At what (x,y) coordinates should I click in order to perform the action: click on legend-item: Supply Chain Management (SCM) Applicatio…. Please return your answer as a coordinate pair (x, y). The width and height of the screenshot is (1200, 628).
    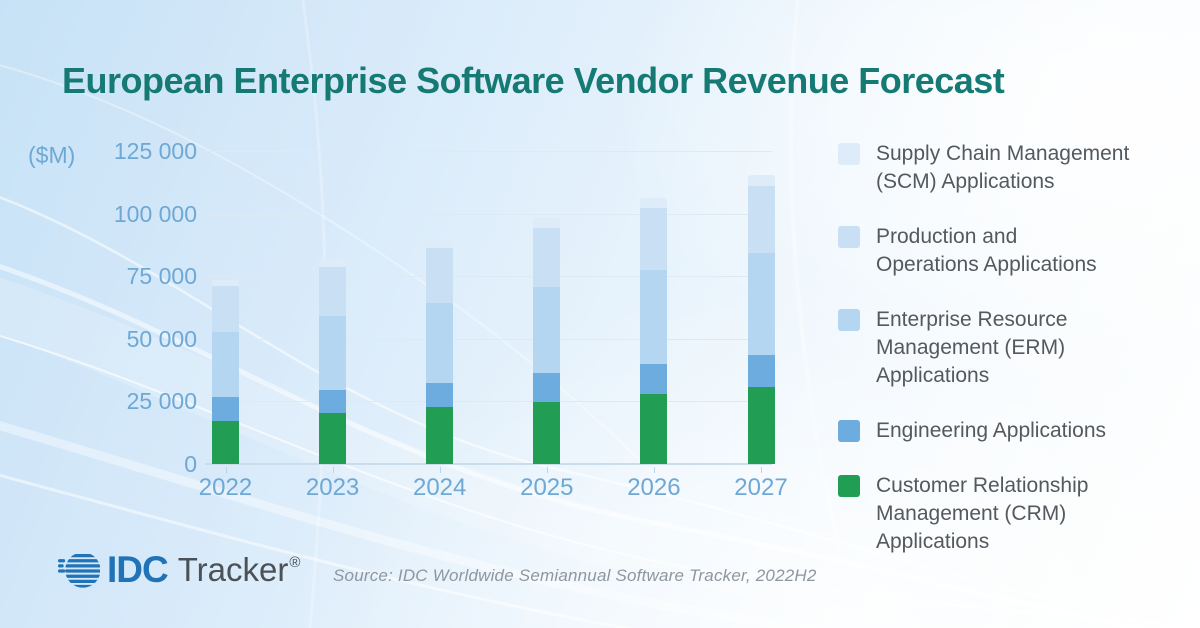
    Looking at the image, I should click on (1003, 168).